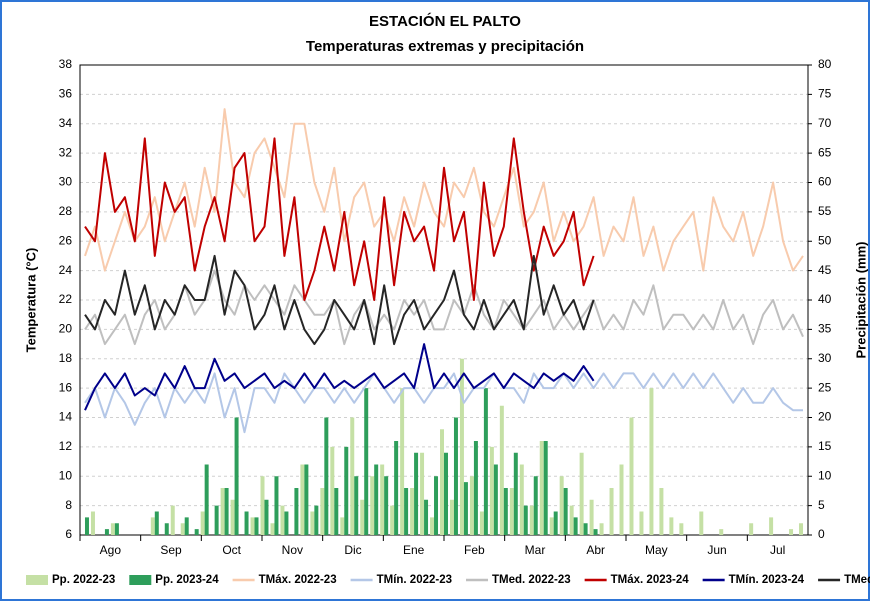  Describe the element at coordinates (825, 417) in the screenshot. I see `y2-tick-label: 20` at that location.